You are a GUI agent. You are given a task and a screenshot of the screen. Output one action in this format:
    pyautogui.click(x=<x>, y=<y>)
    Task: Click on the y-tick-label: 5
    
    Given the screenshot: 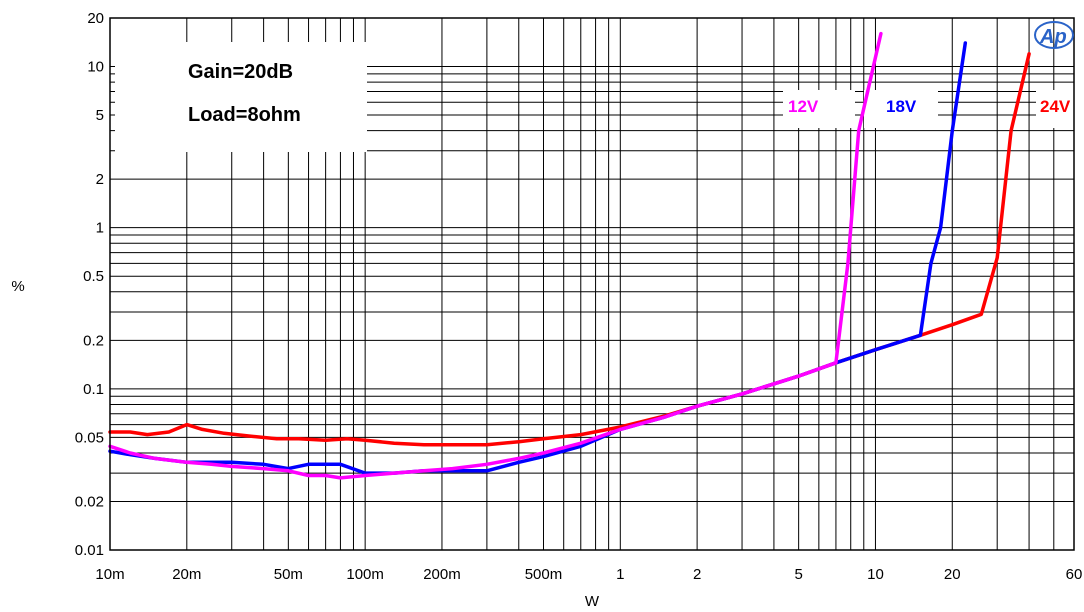 What is the action you would take?
    pyautogui.click(x=100, y=115)
    